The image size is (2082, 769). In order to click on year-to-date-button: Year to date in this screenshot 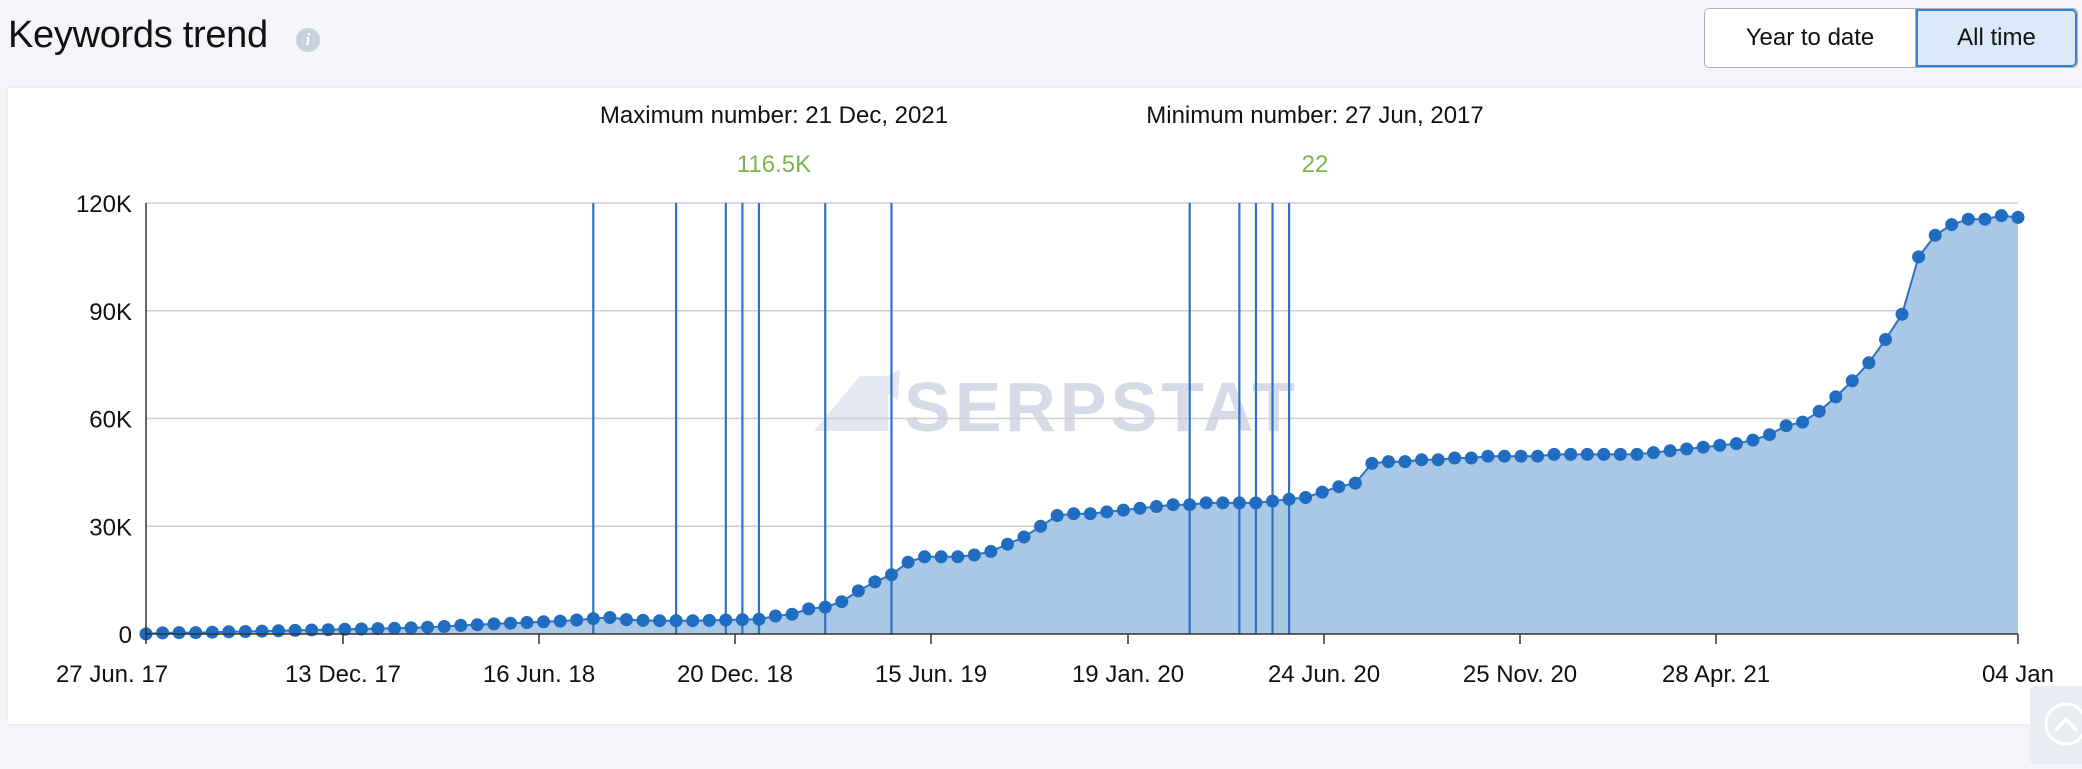, I will do `click(1810, 38)`.